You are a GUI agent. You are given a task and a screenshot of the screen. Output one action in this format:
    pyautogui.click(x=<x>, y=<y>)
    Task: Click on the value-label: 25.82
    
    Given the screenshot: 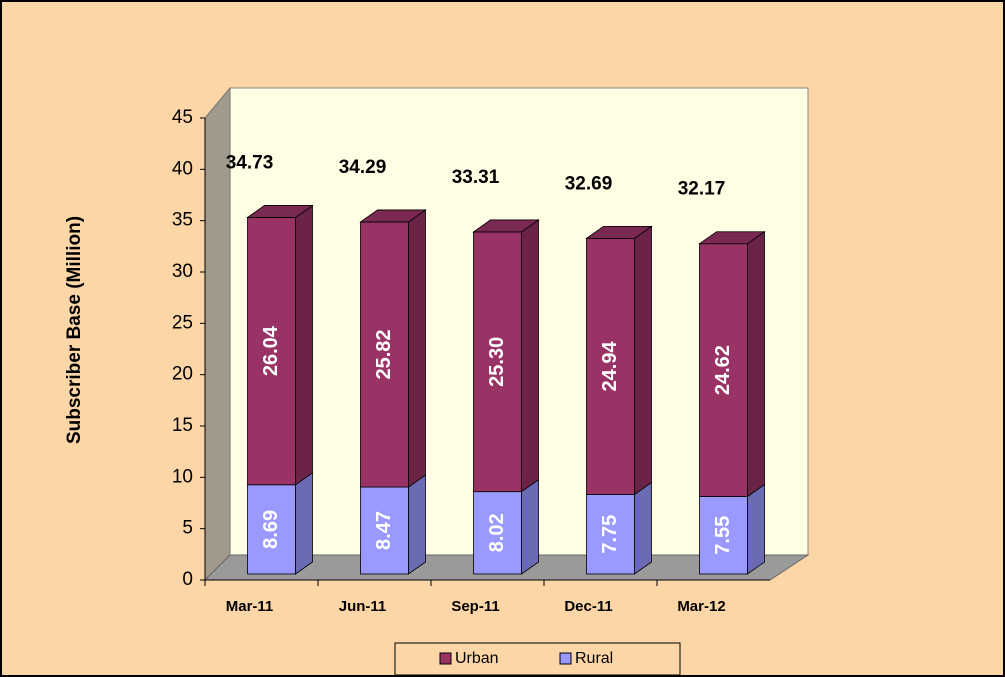 What is the action you would take?
    pyautogui.click(x=384, y=354)
    